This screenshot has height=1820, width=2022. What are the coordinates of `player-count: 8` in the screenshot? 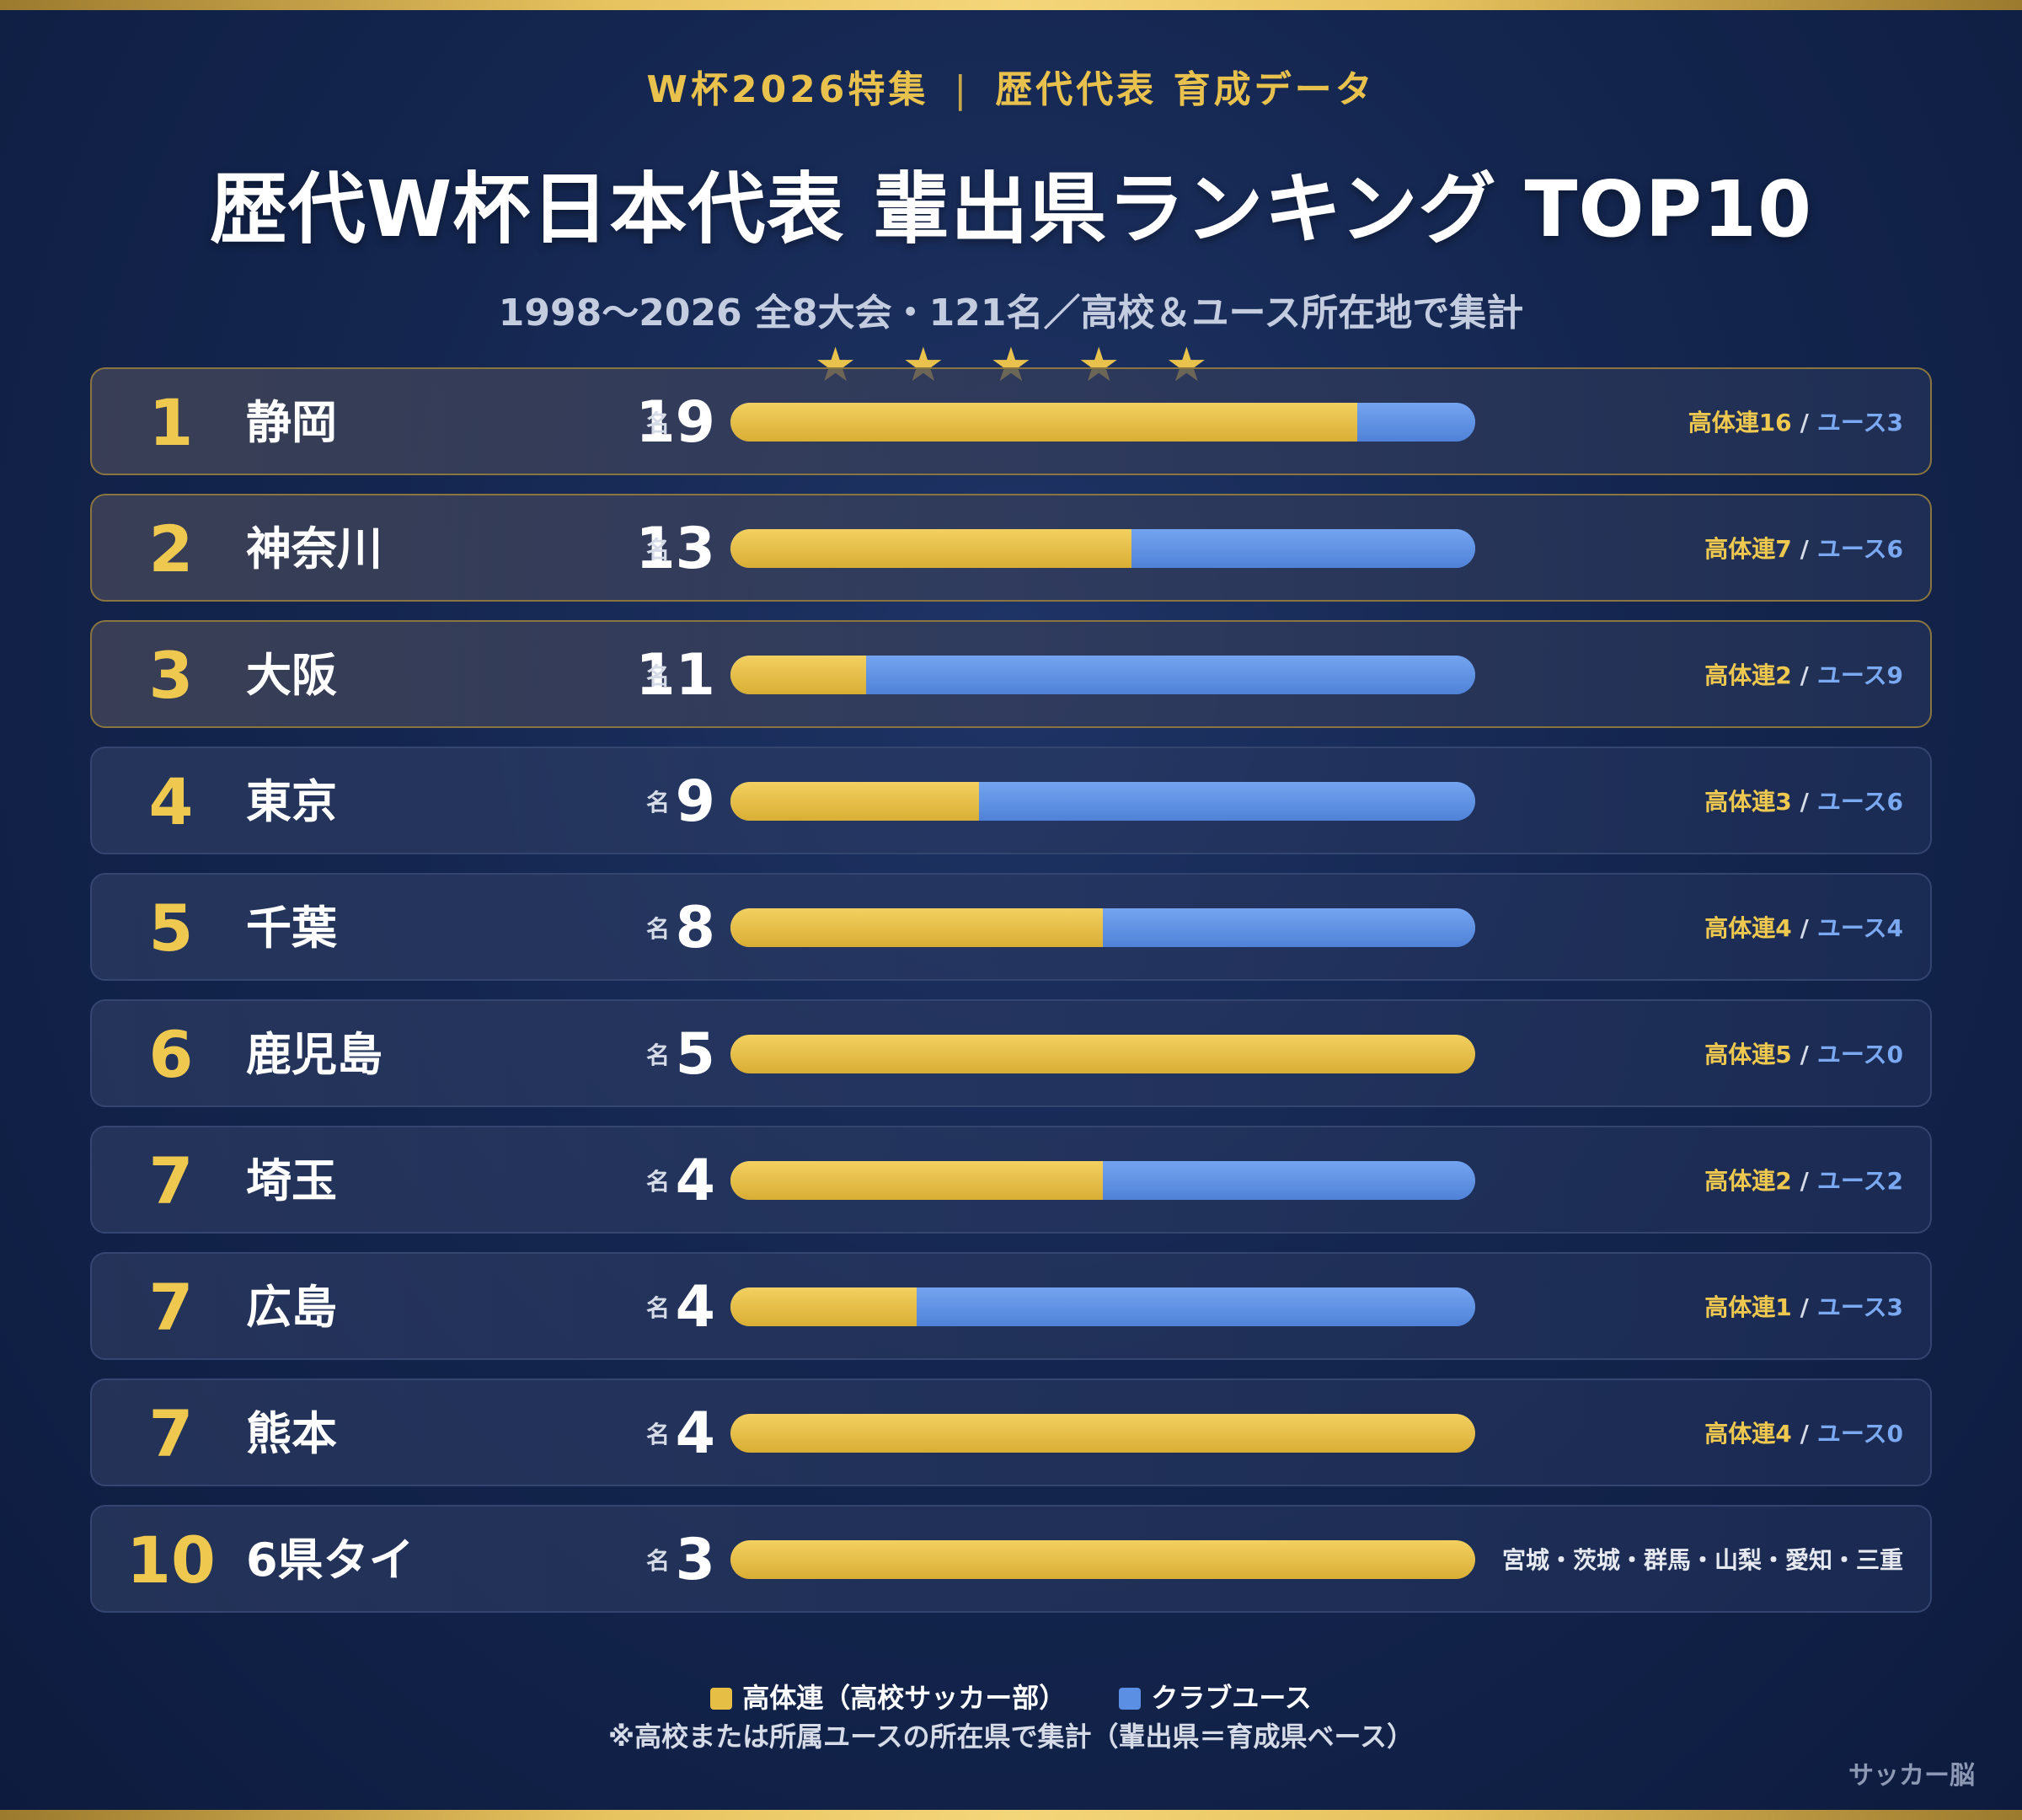 It's located at (695, 928).